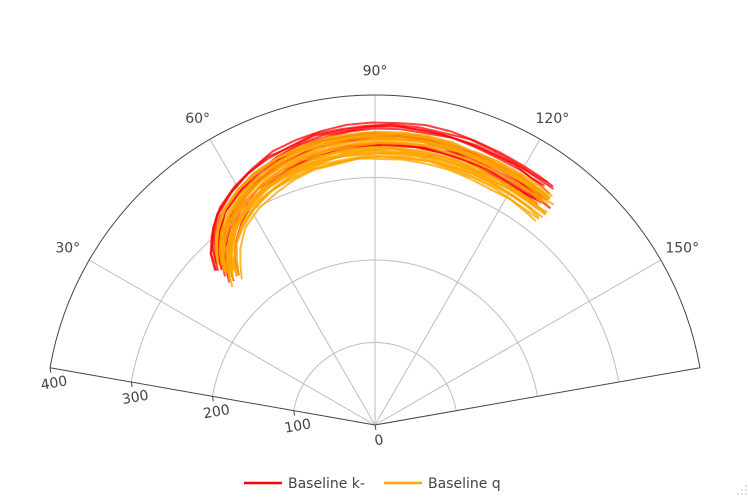 The height and width of the screenshot is (498, 748). I want to click on angular-tick-label: 90°, so click(375, 71).